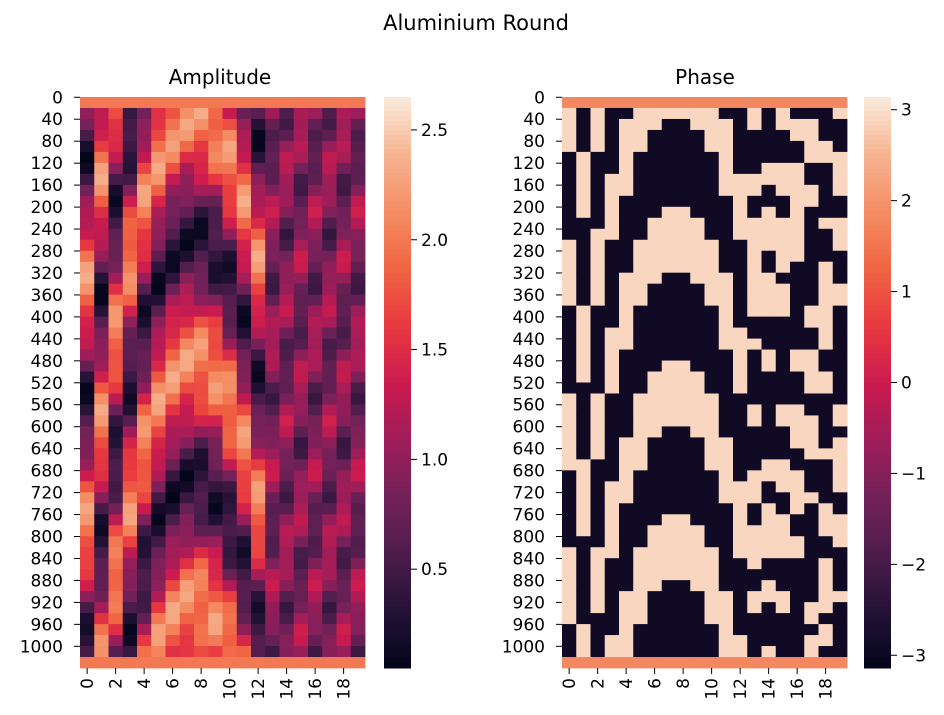 Image resolution: width=944 pixels, height=715 pixels. I want to click on x-tick-label: 18, so click(827, 689).